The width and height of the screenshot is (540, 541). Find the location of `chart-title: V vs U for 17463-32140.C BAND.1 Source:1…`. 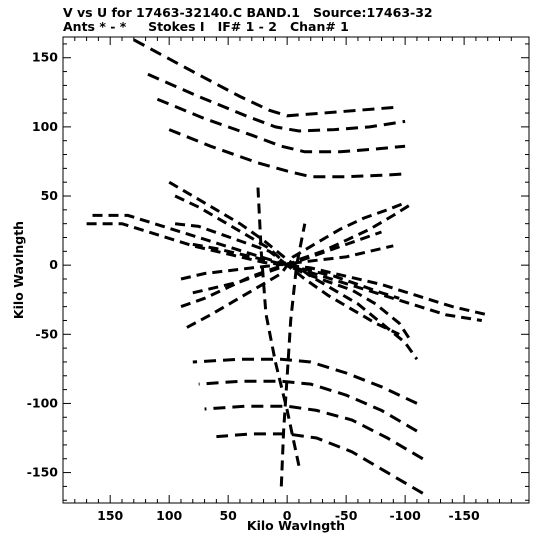

chart-title: V vs U for 17463-32140.C BAND.1 Source:1… is located at coordinates (248, 12).